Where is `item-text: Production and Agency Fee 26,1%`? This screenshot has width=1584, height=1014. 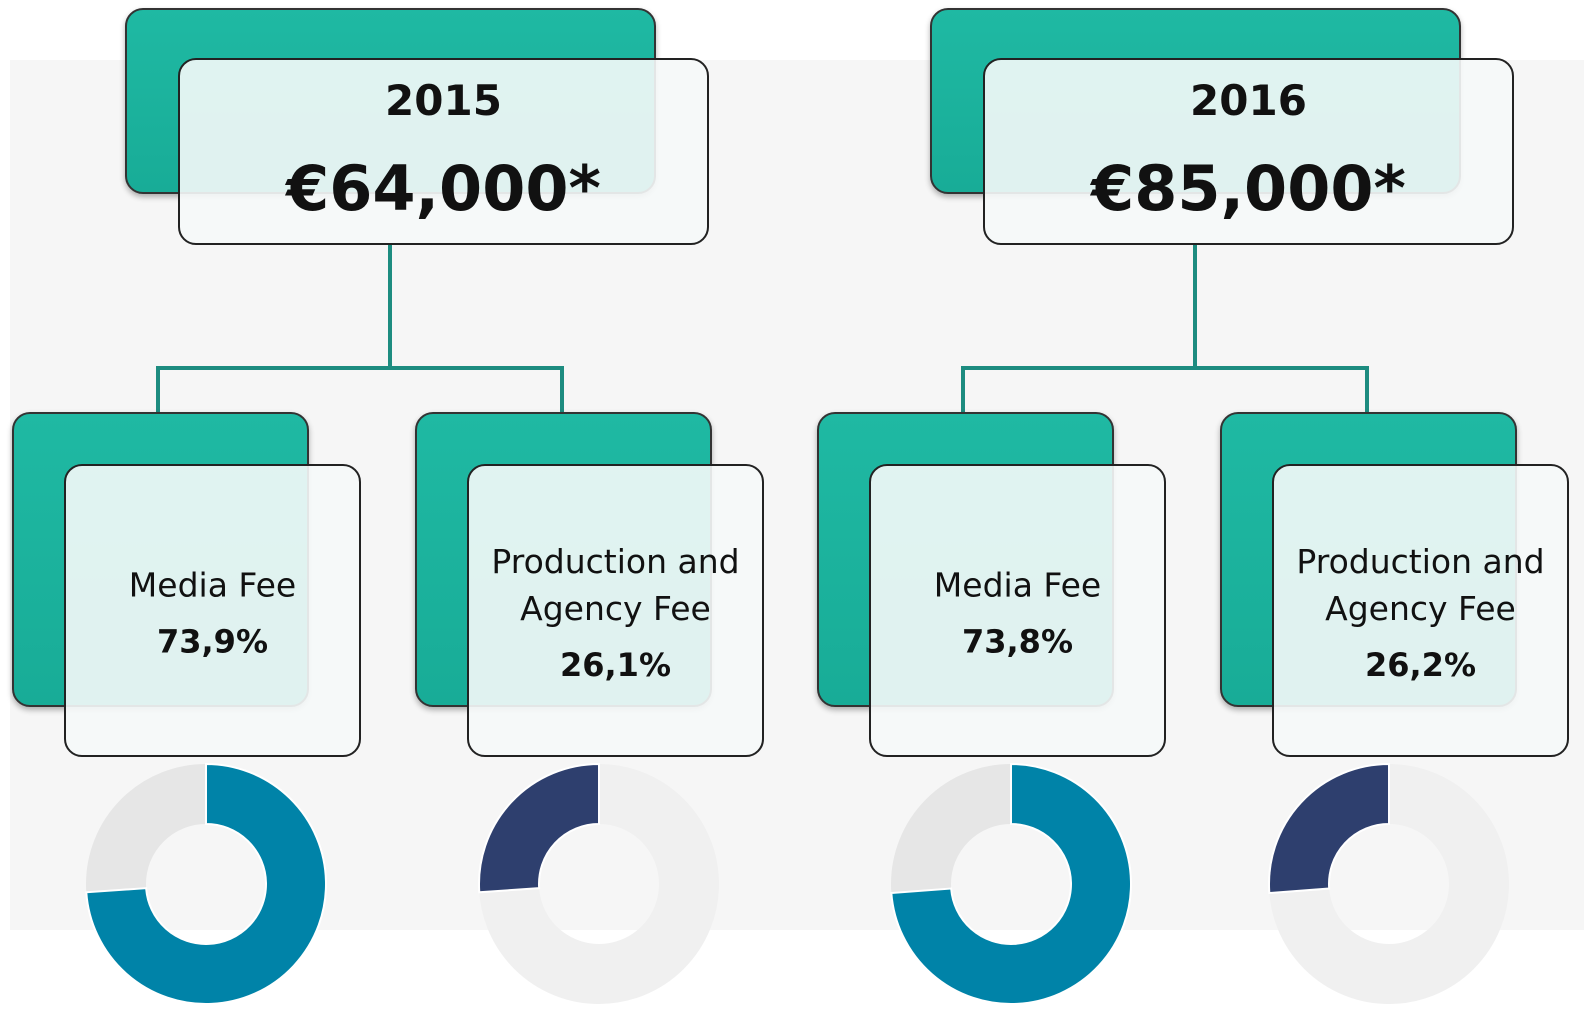
item-text: Production and Agency Fee 26,1% is located at coordinates (615, 611).